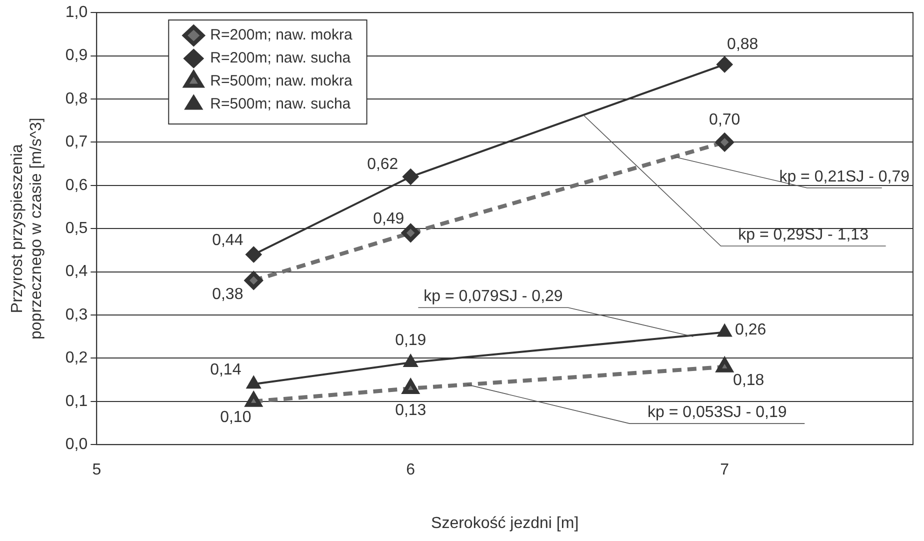  What do you see at coordinates (228, 240) in the screenshot?
I see `data-label: 0,44` at bounding box center [228, 240].